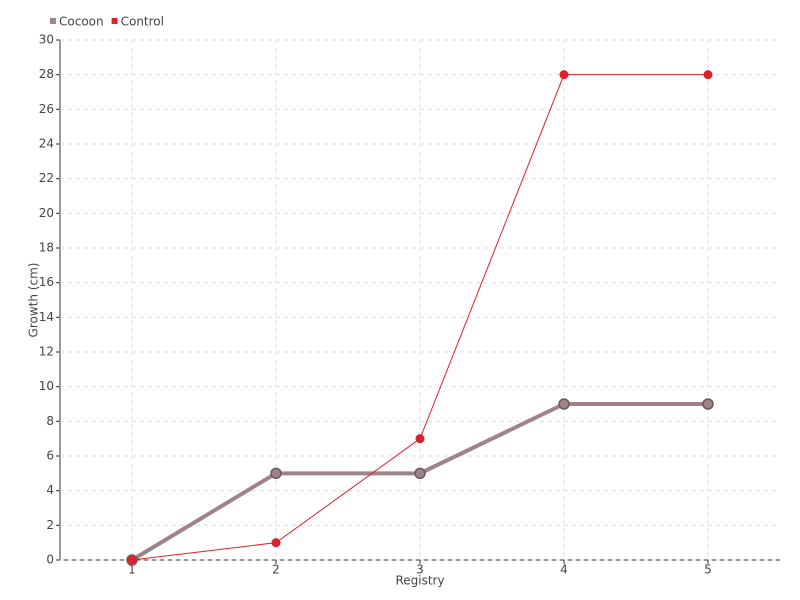 The height and width of the screenshot is (600, 800). What do you see at coordinates (276, 570) in the screenshot?
I see `x-tick-label: 2` at bounding box center [276, 570].